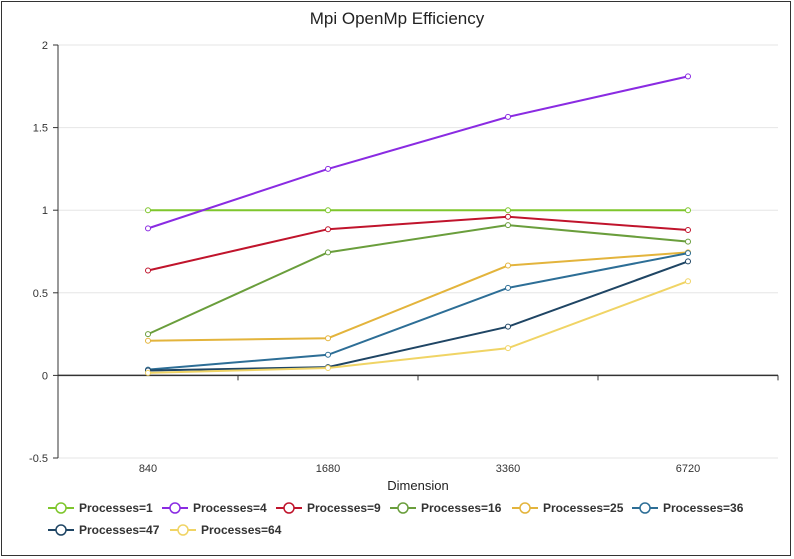  Describe the element at coordinates (148, 469) in the screenshot. I see `x-tick-label: 840` at that location.